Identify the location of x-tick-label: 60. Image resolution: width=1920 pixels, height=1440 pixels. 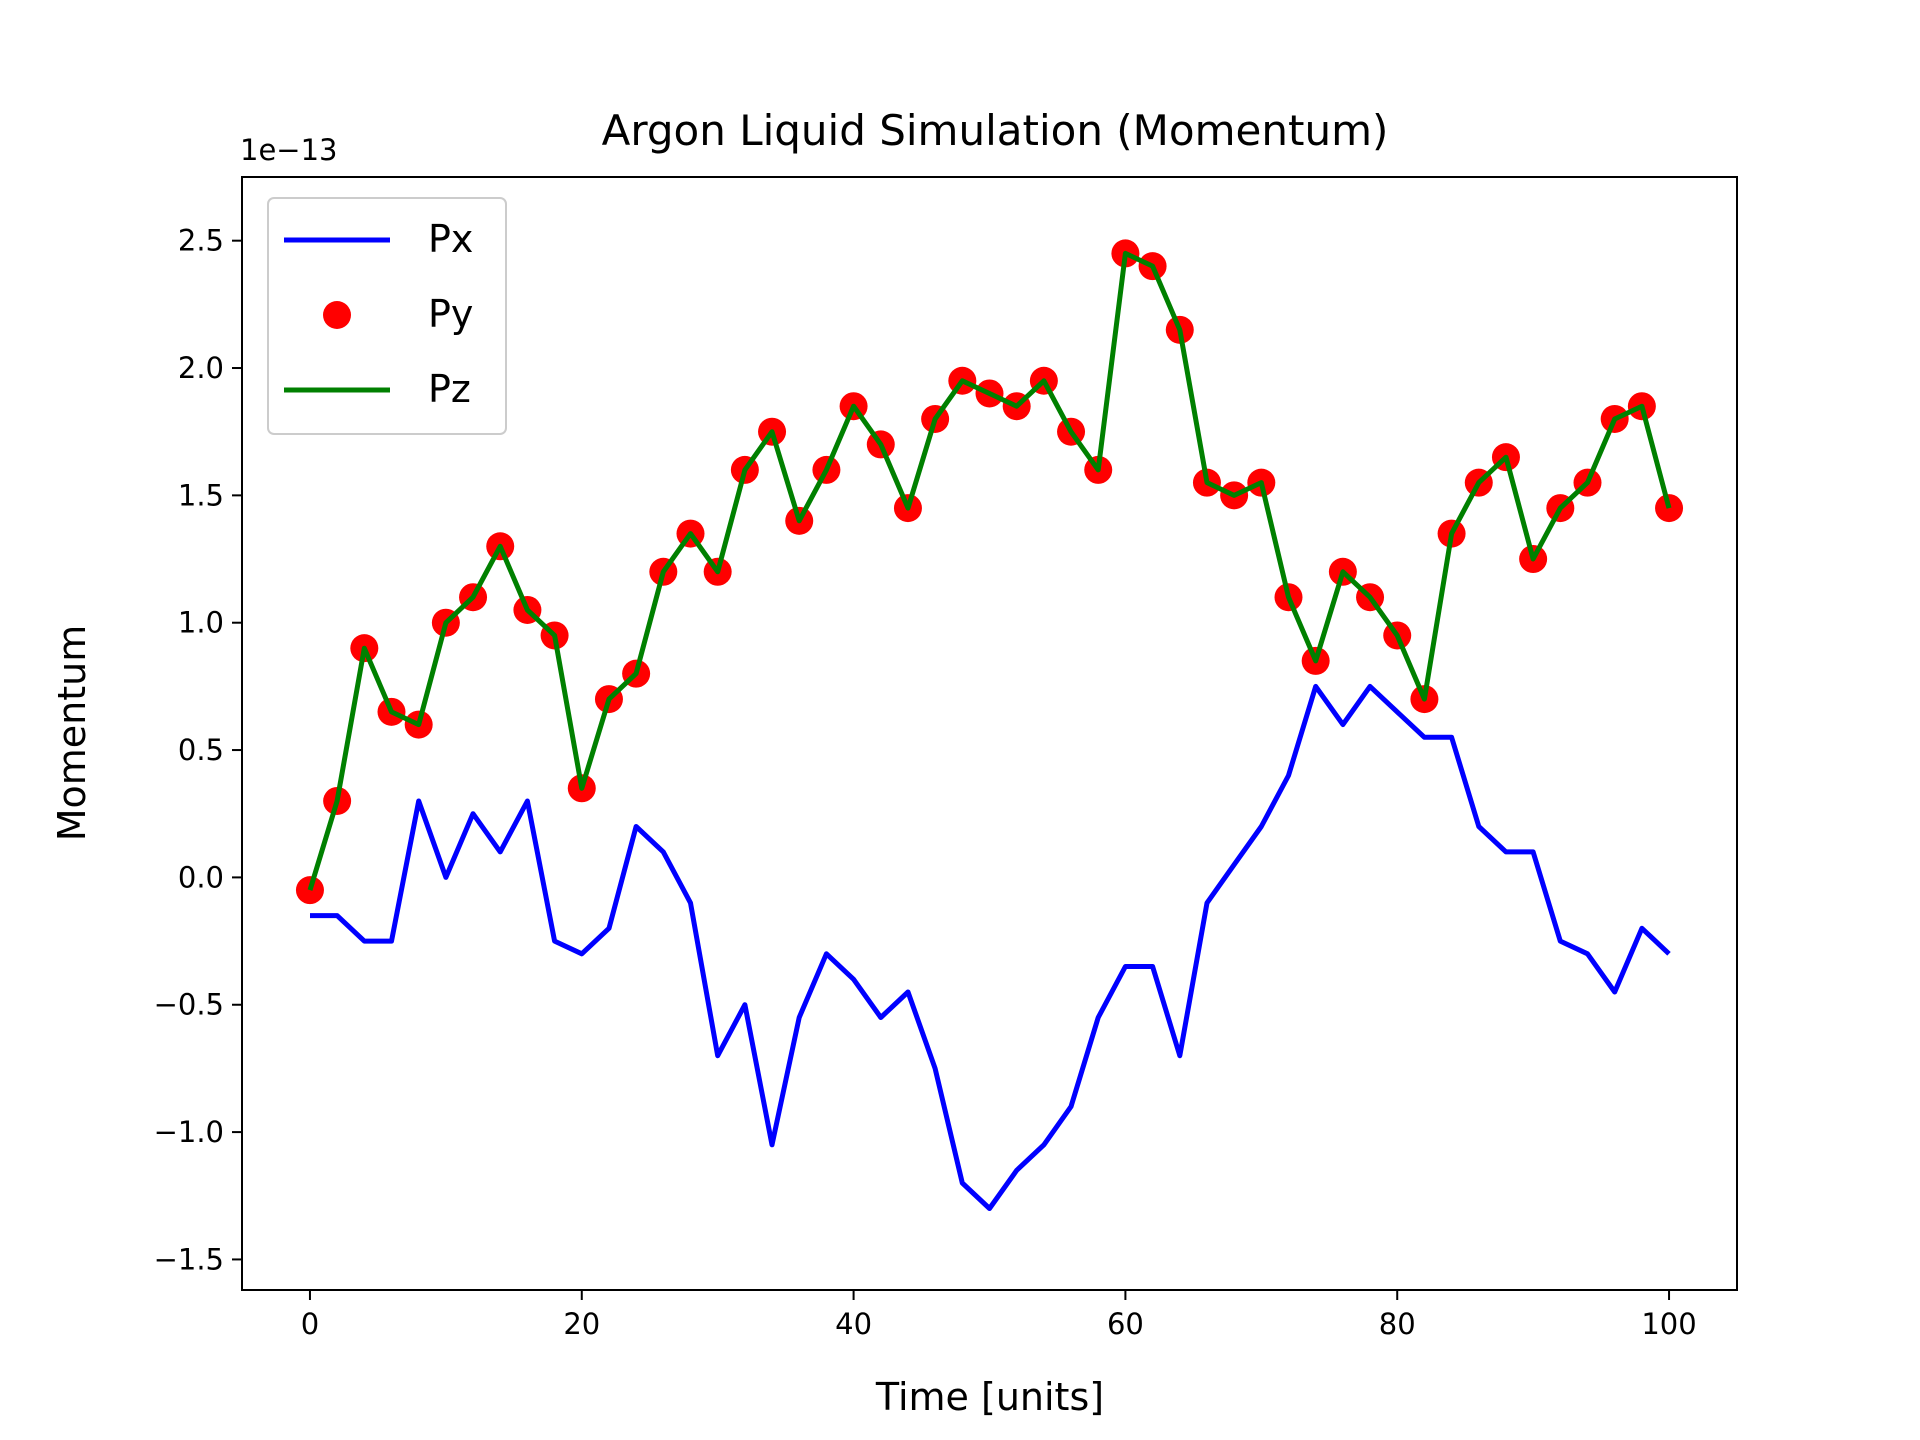
(1125, 1324).